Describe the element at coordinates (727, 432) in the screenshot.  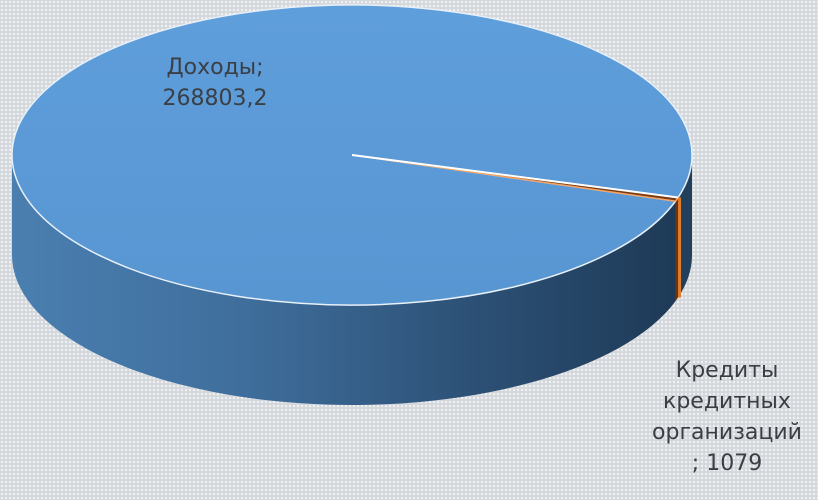
I see `data-label-kredity-line3: организаций` at that location.